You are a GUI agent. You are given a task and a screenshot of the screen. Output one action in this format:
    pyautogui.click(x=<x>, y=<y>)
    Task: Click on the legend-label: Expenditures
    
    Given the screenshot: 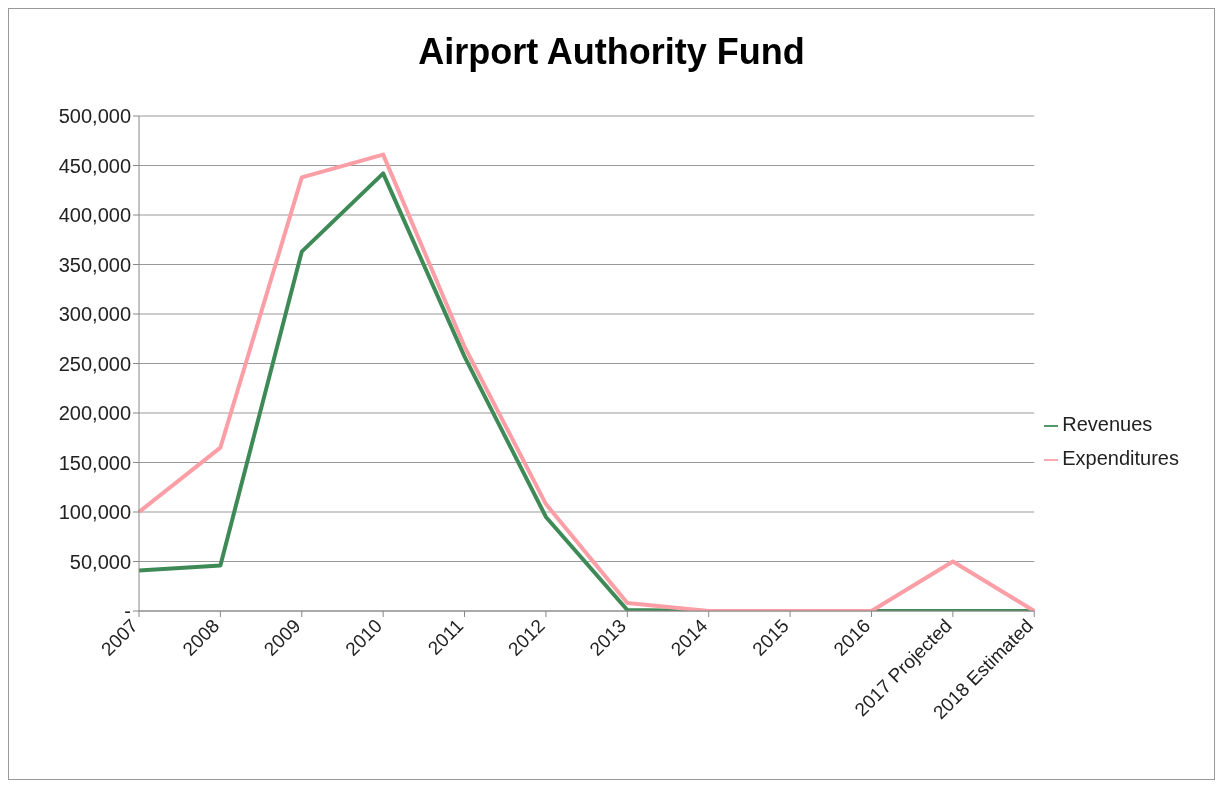 What is the action you would take?
    pyautogui.click(x=1120, y=458)
    